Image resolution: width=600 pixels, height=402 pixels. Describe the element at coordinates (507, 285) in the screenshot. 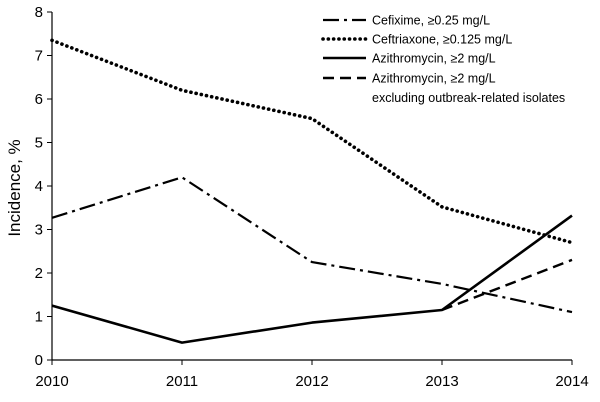

I see `series-line-dashed` at that location.